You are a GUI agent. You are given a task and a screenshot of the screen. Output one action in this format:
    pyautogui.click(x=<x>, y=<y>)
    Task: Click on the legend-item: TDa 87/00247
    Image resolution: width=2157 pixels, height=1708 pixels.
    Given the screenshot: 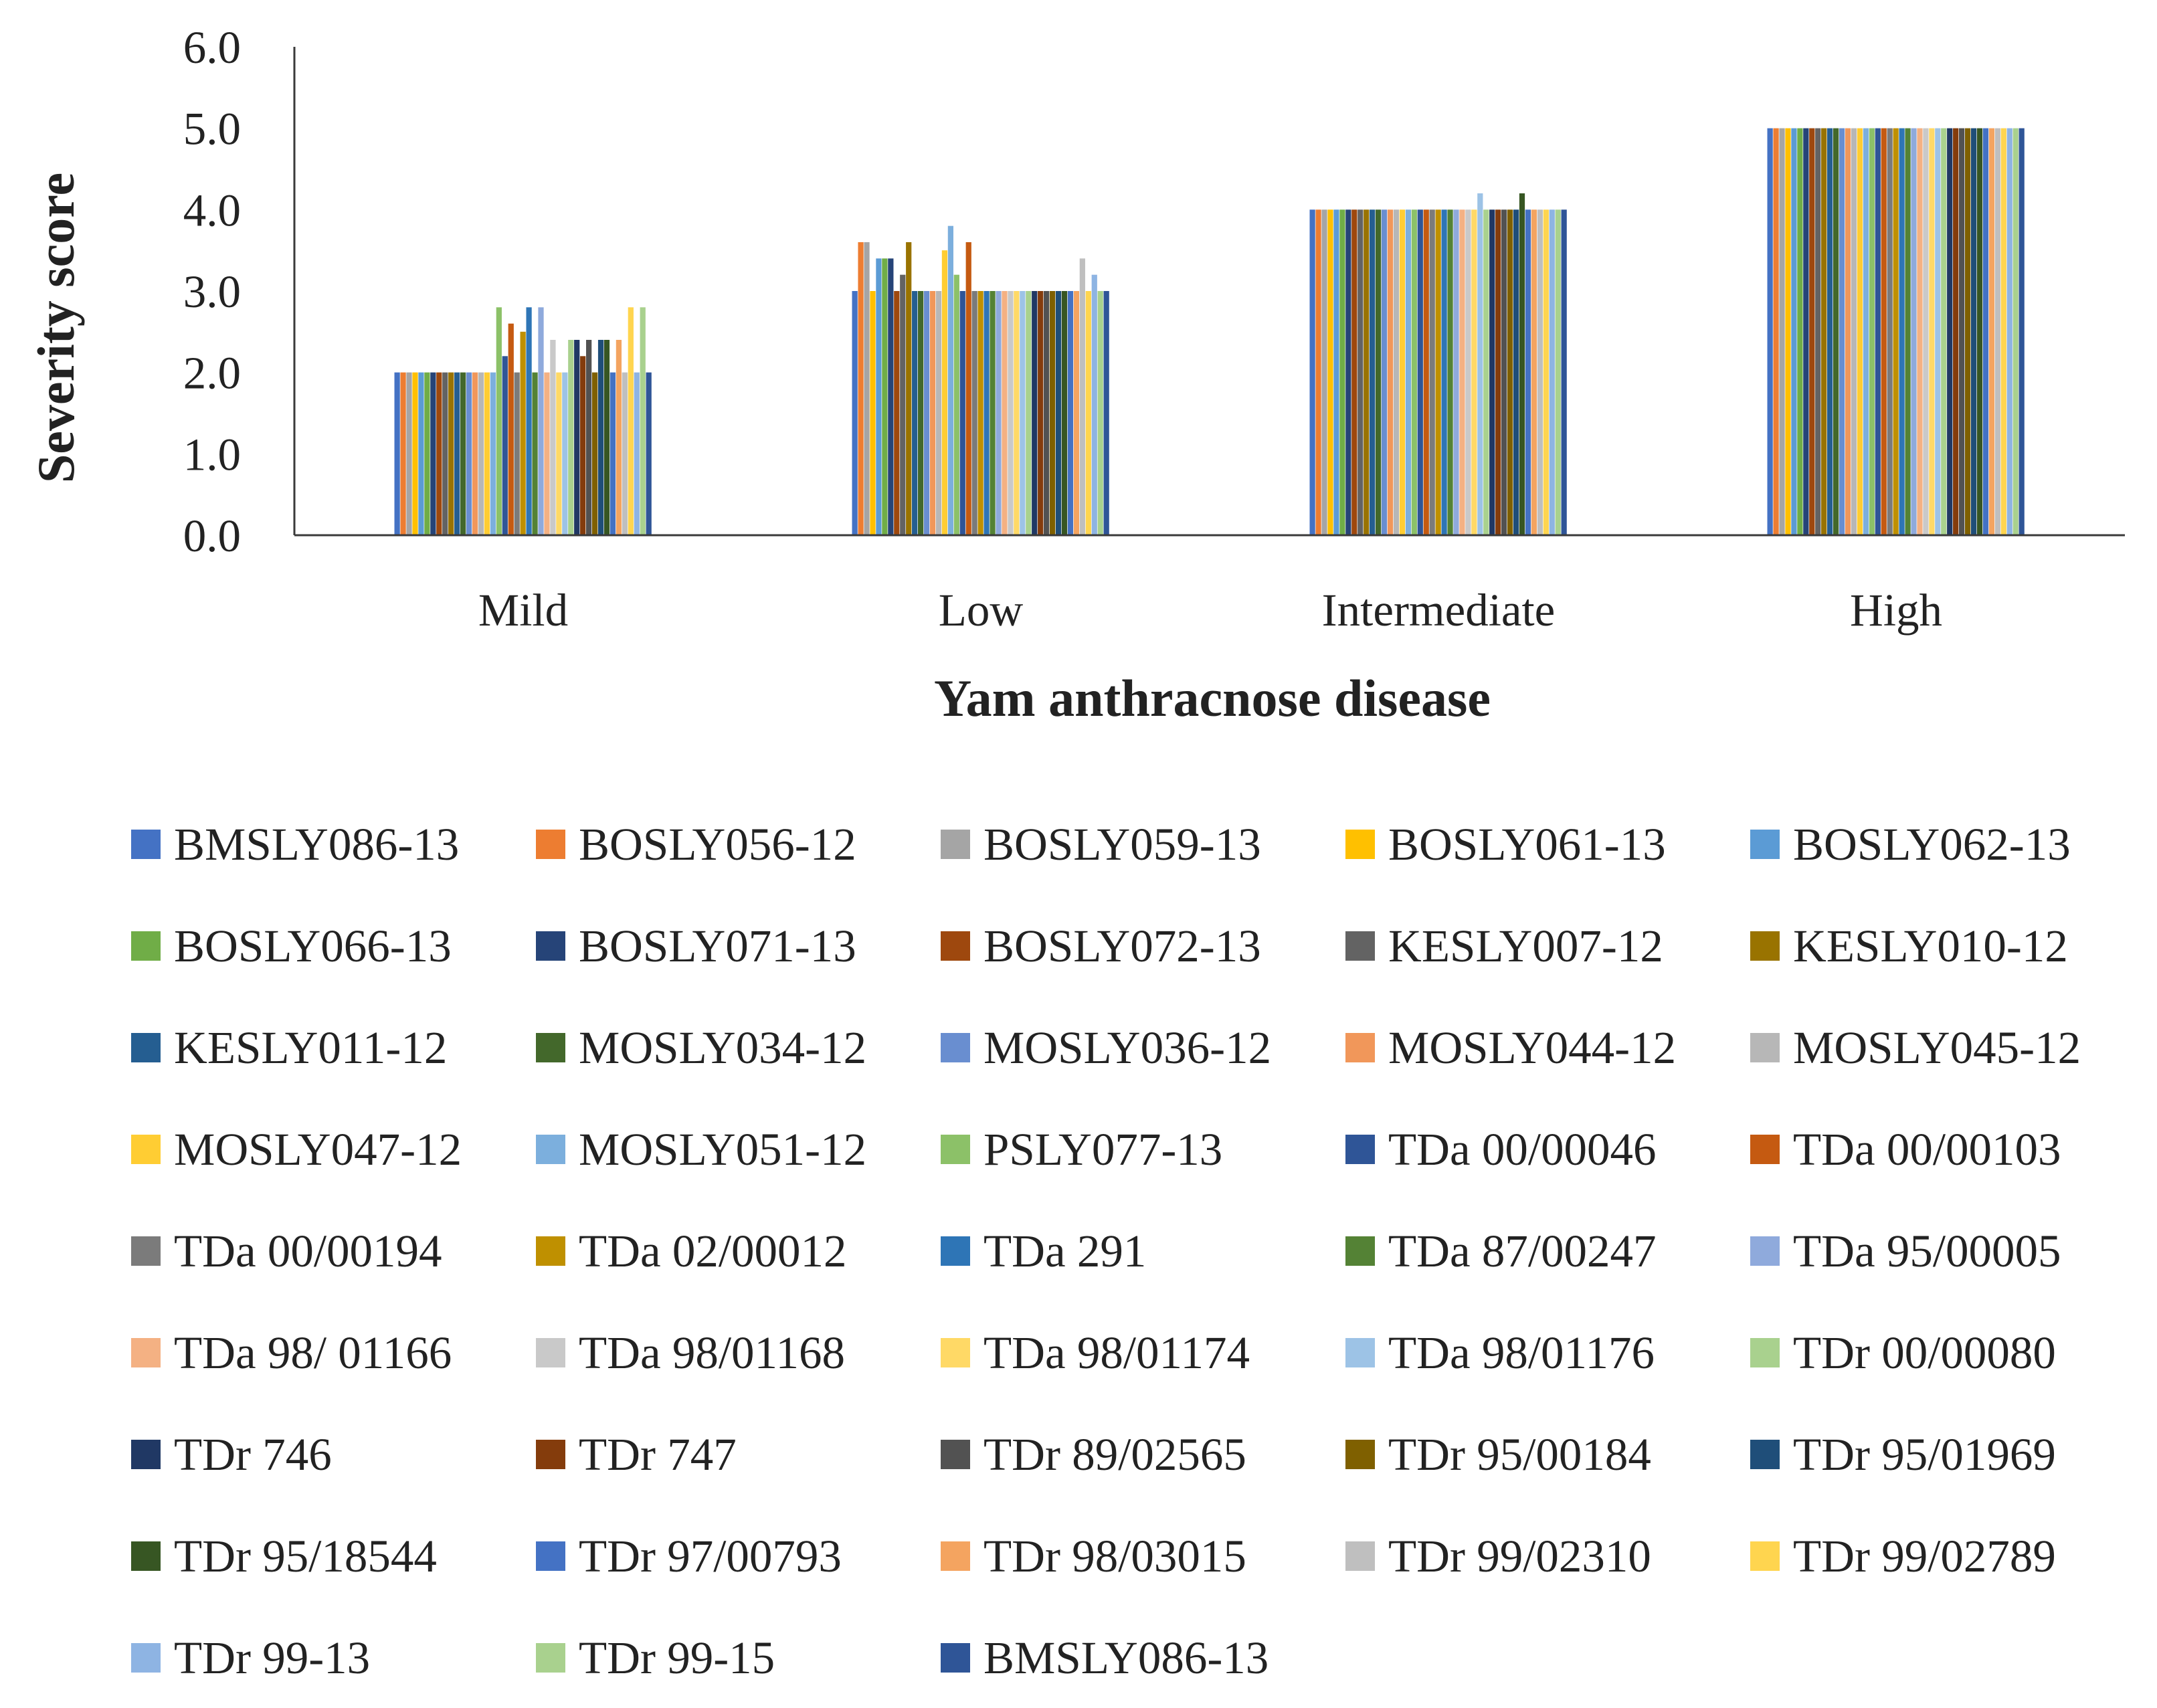 What is the action you would take?
    pyautogui.click(x=1501, y=1251)
    